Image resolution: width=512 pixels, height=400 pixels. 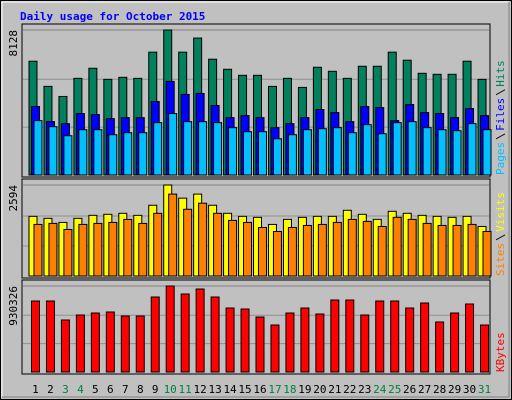 I want to click on y-tick-label: 930326, so click(x=13, y=306).